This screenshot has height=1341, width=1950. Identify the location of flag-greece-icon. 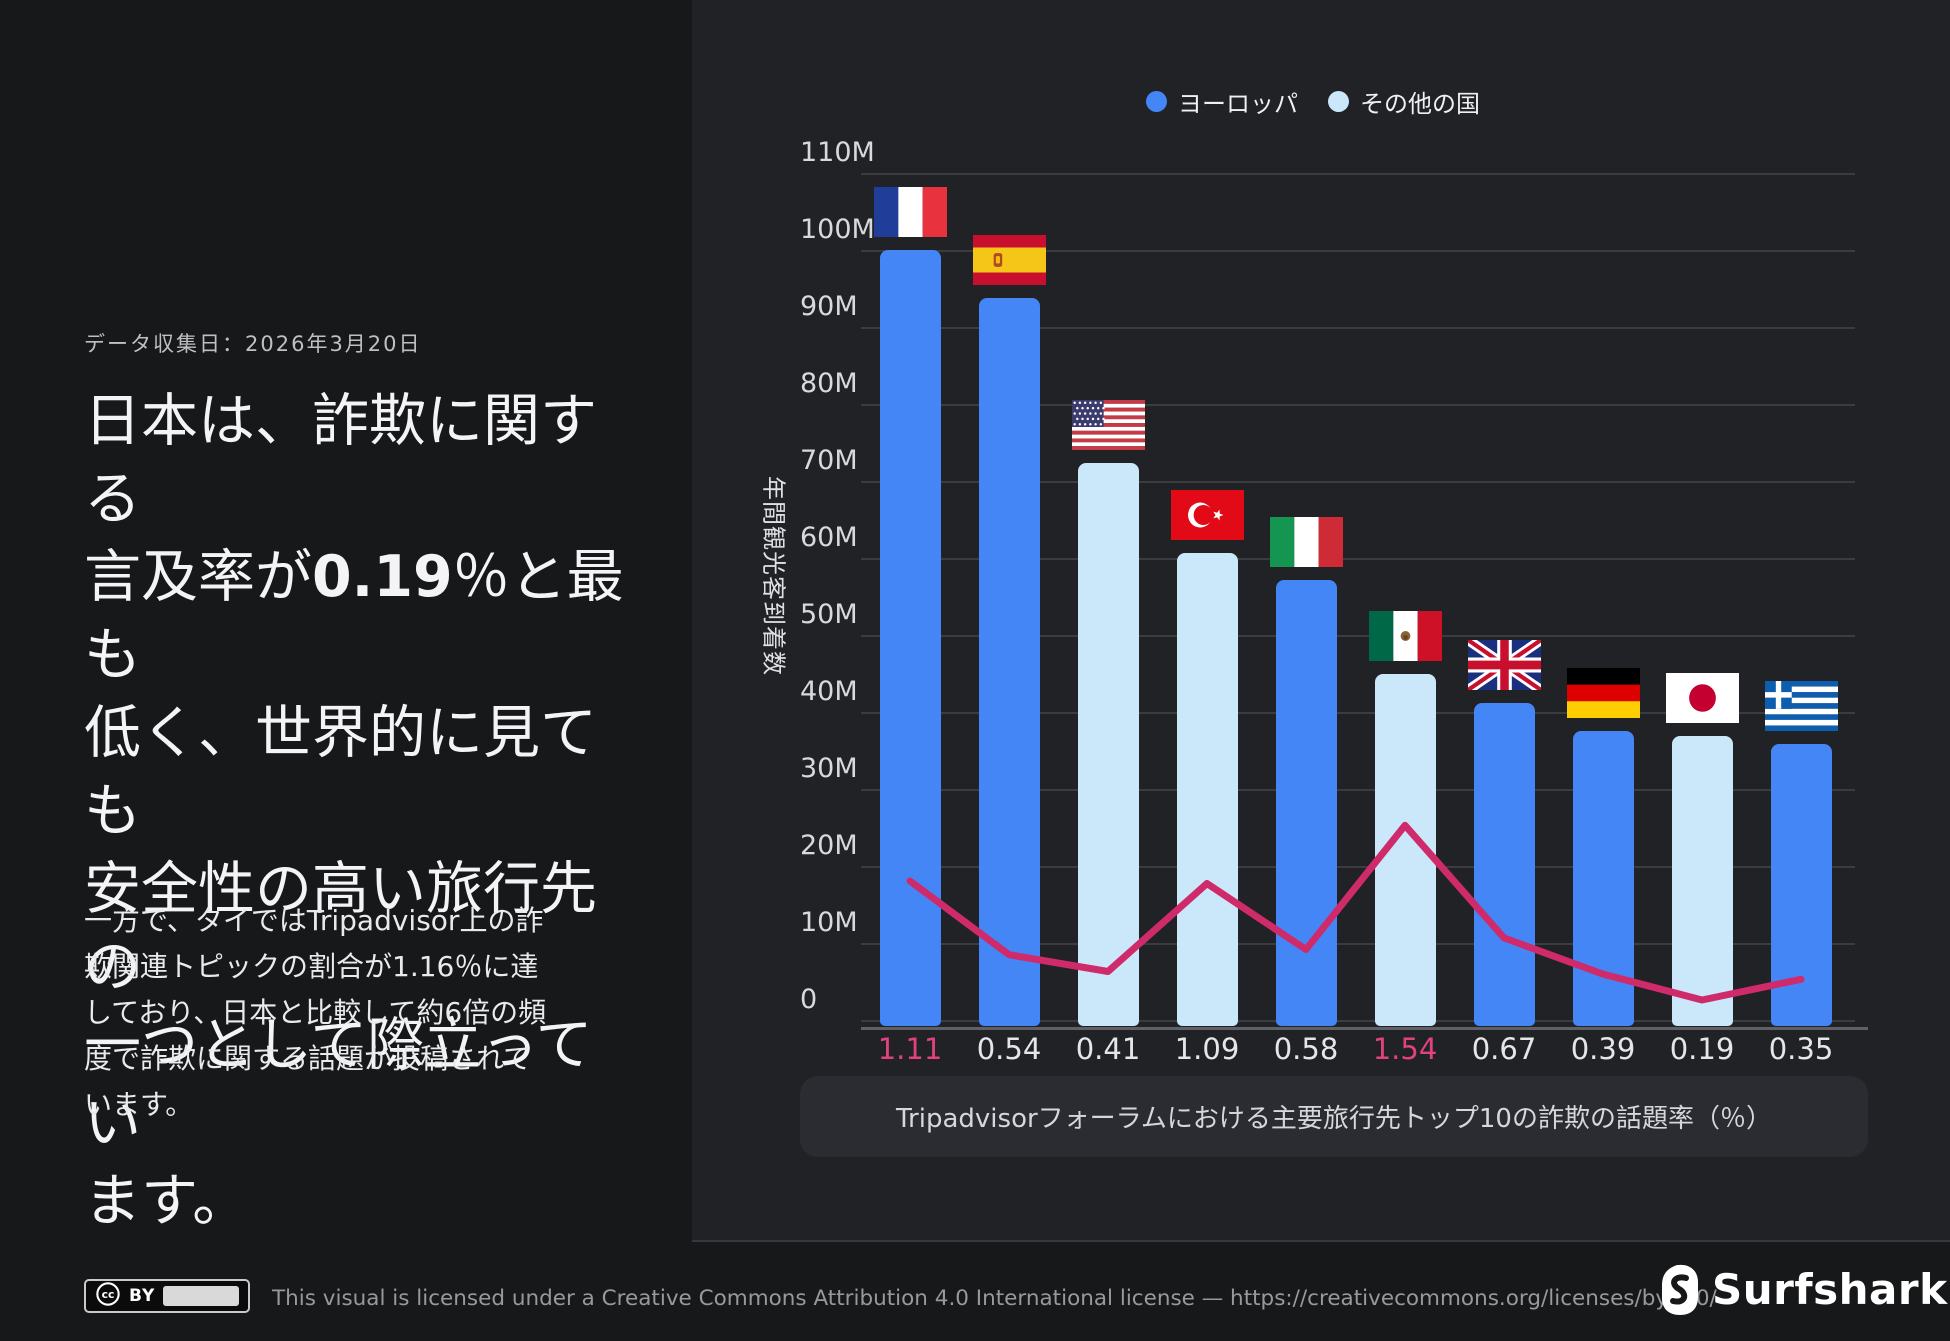
(1801, 705).